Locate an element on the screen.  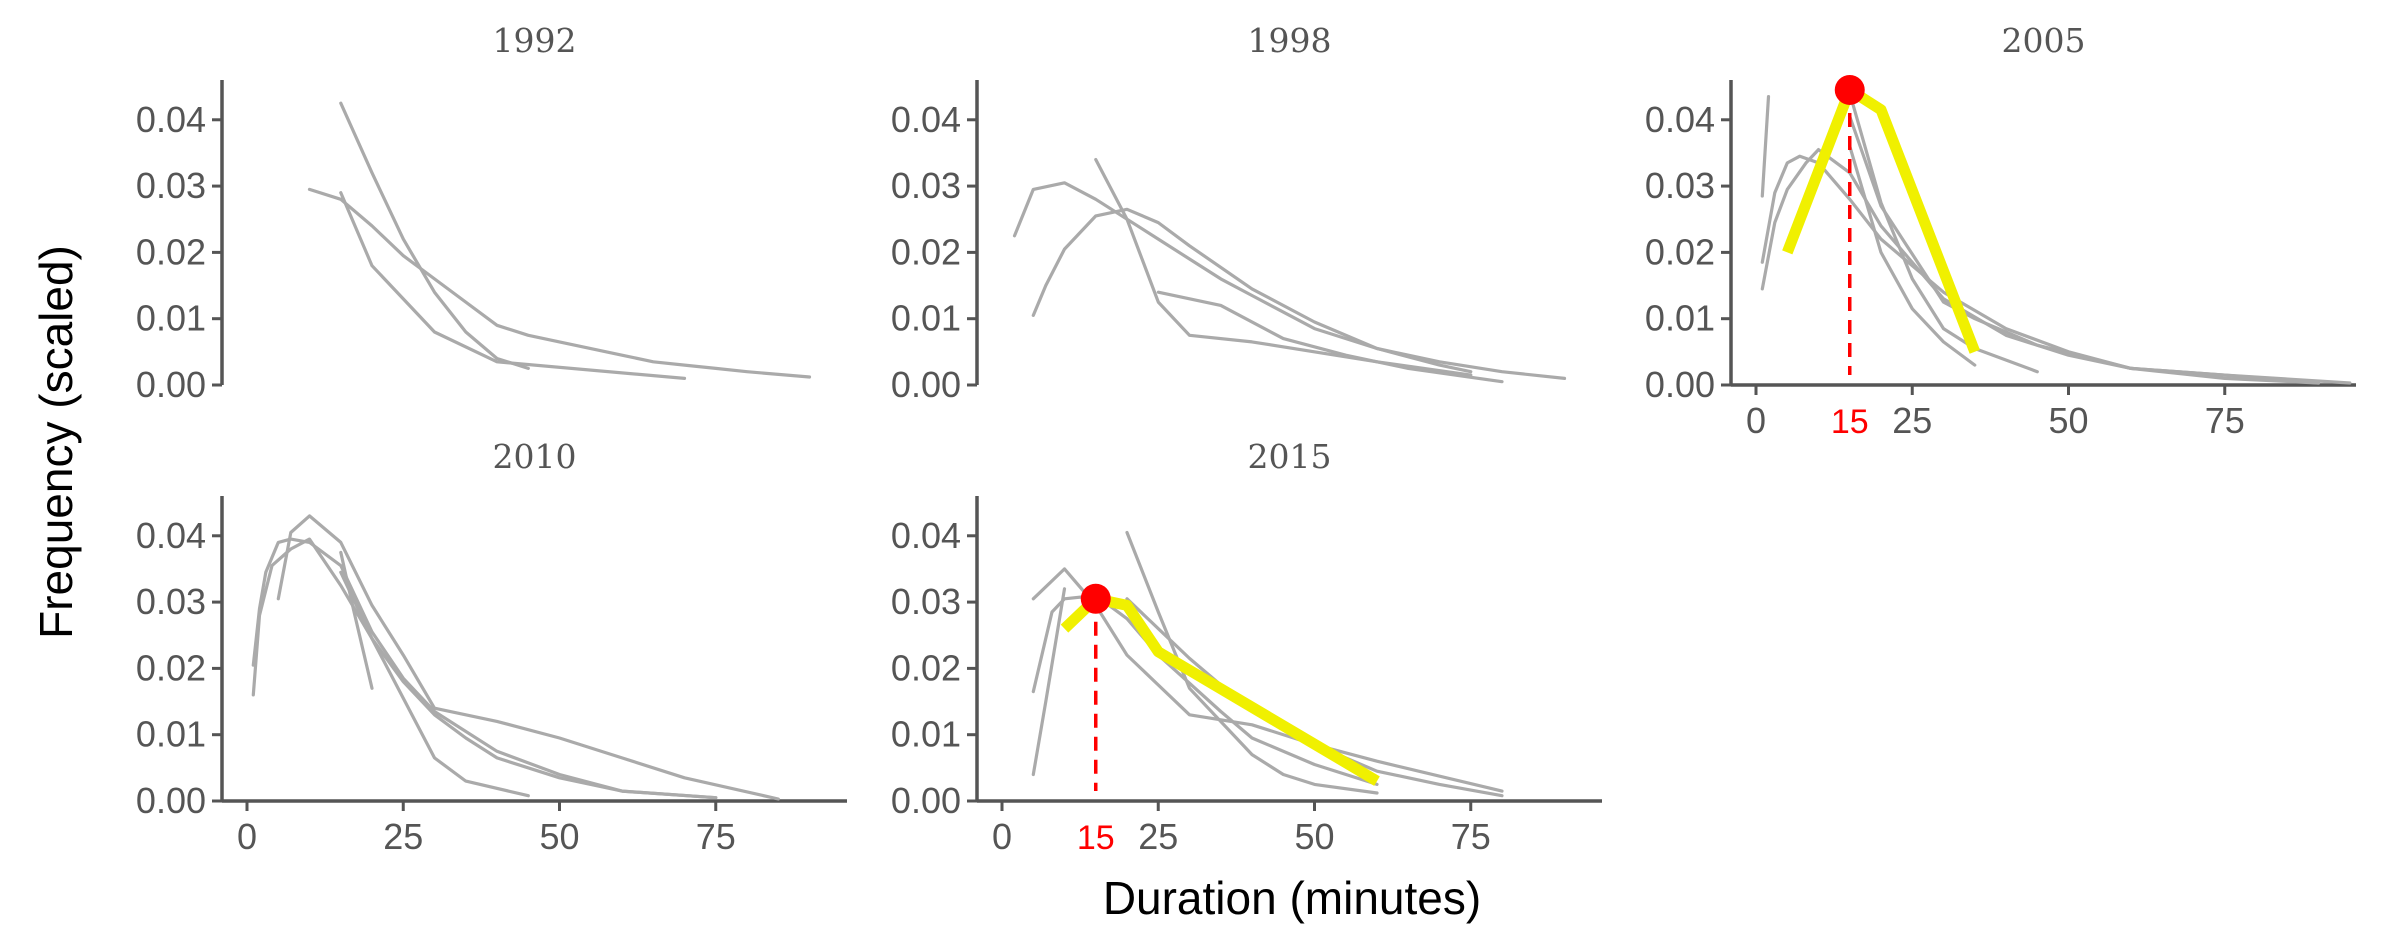
facet-title: 2005 is located at coordinates (2044, 40).